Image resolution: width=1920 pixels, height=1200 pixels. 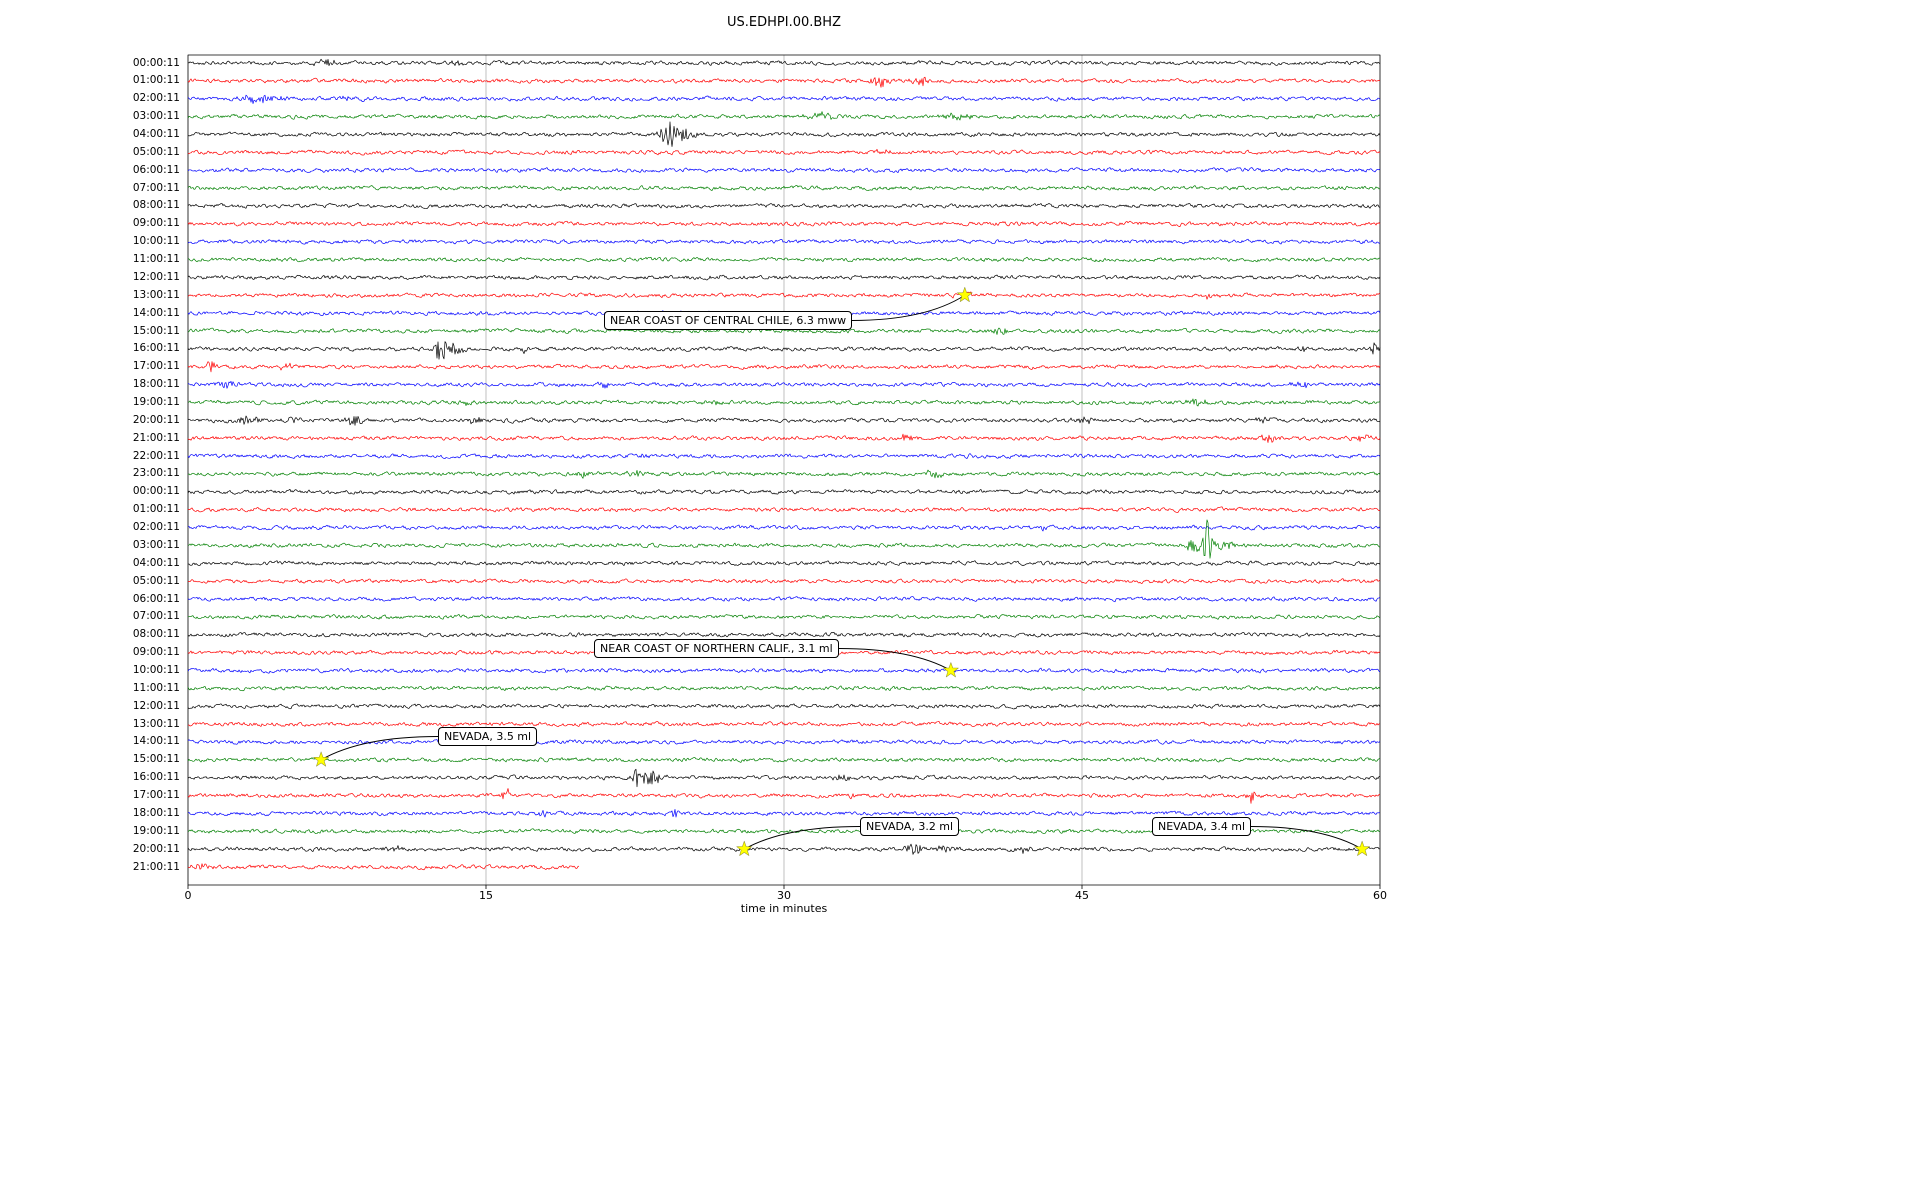 I want to click on x-tick-label: 30, so click(x=784, y=895).